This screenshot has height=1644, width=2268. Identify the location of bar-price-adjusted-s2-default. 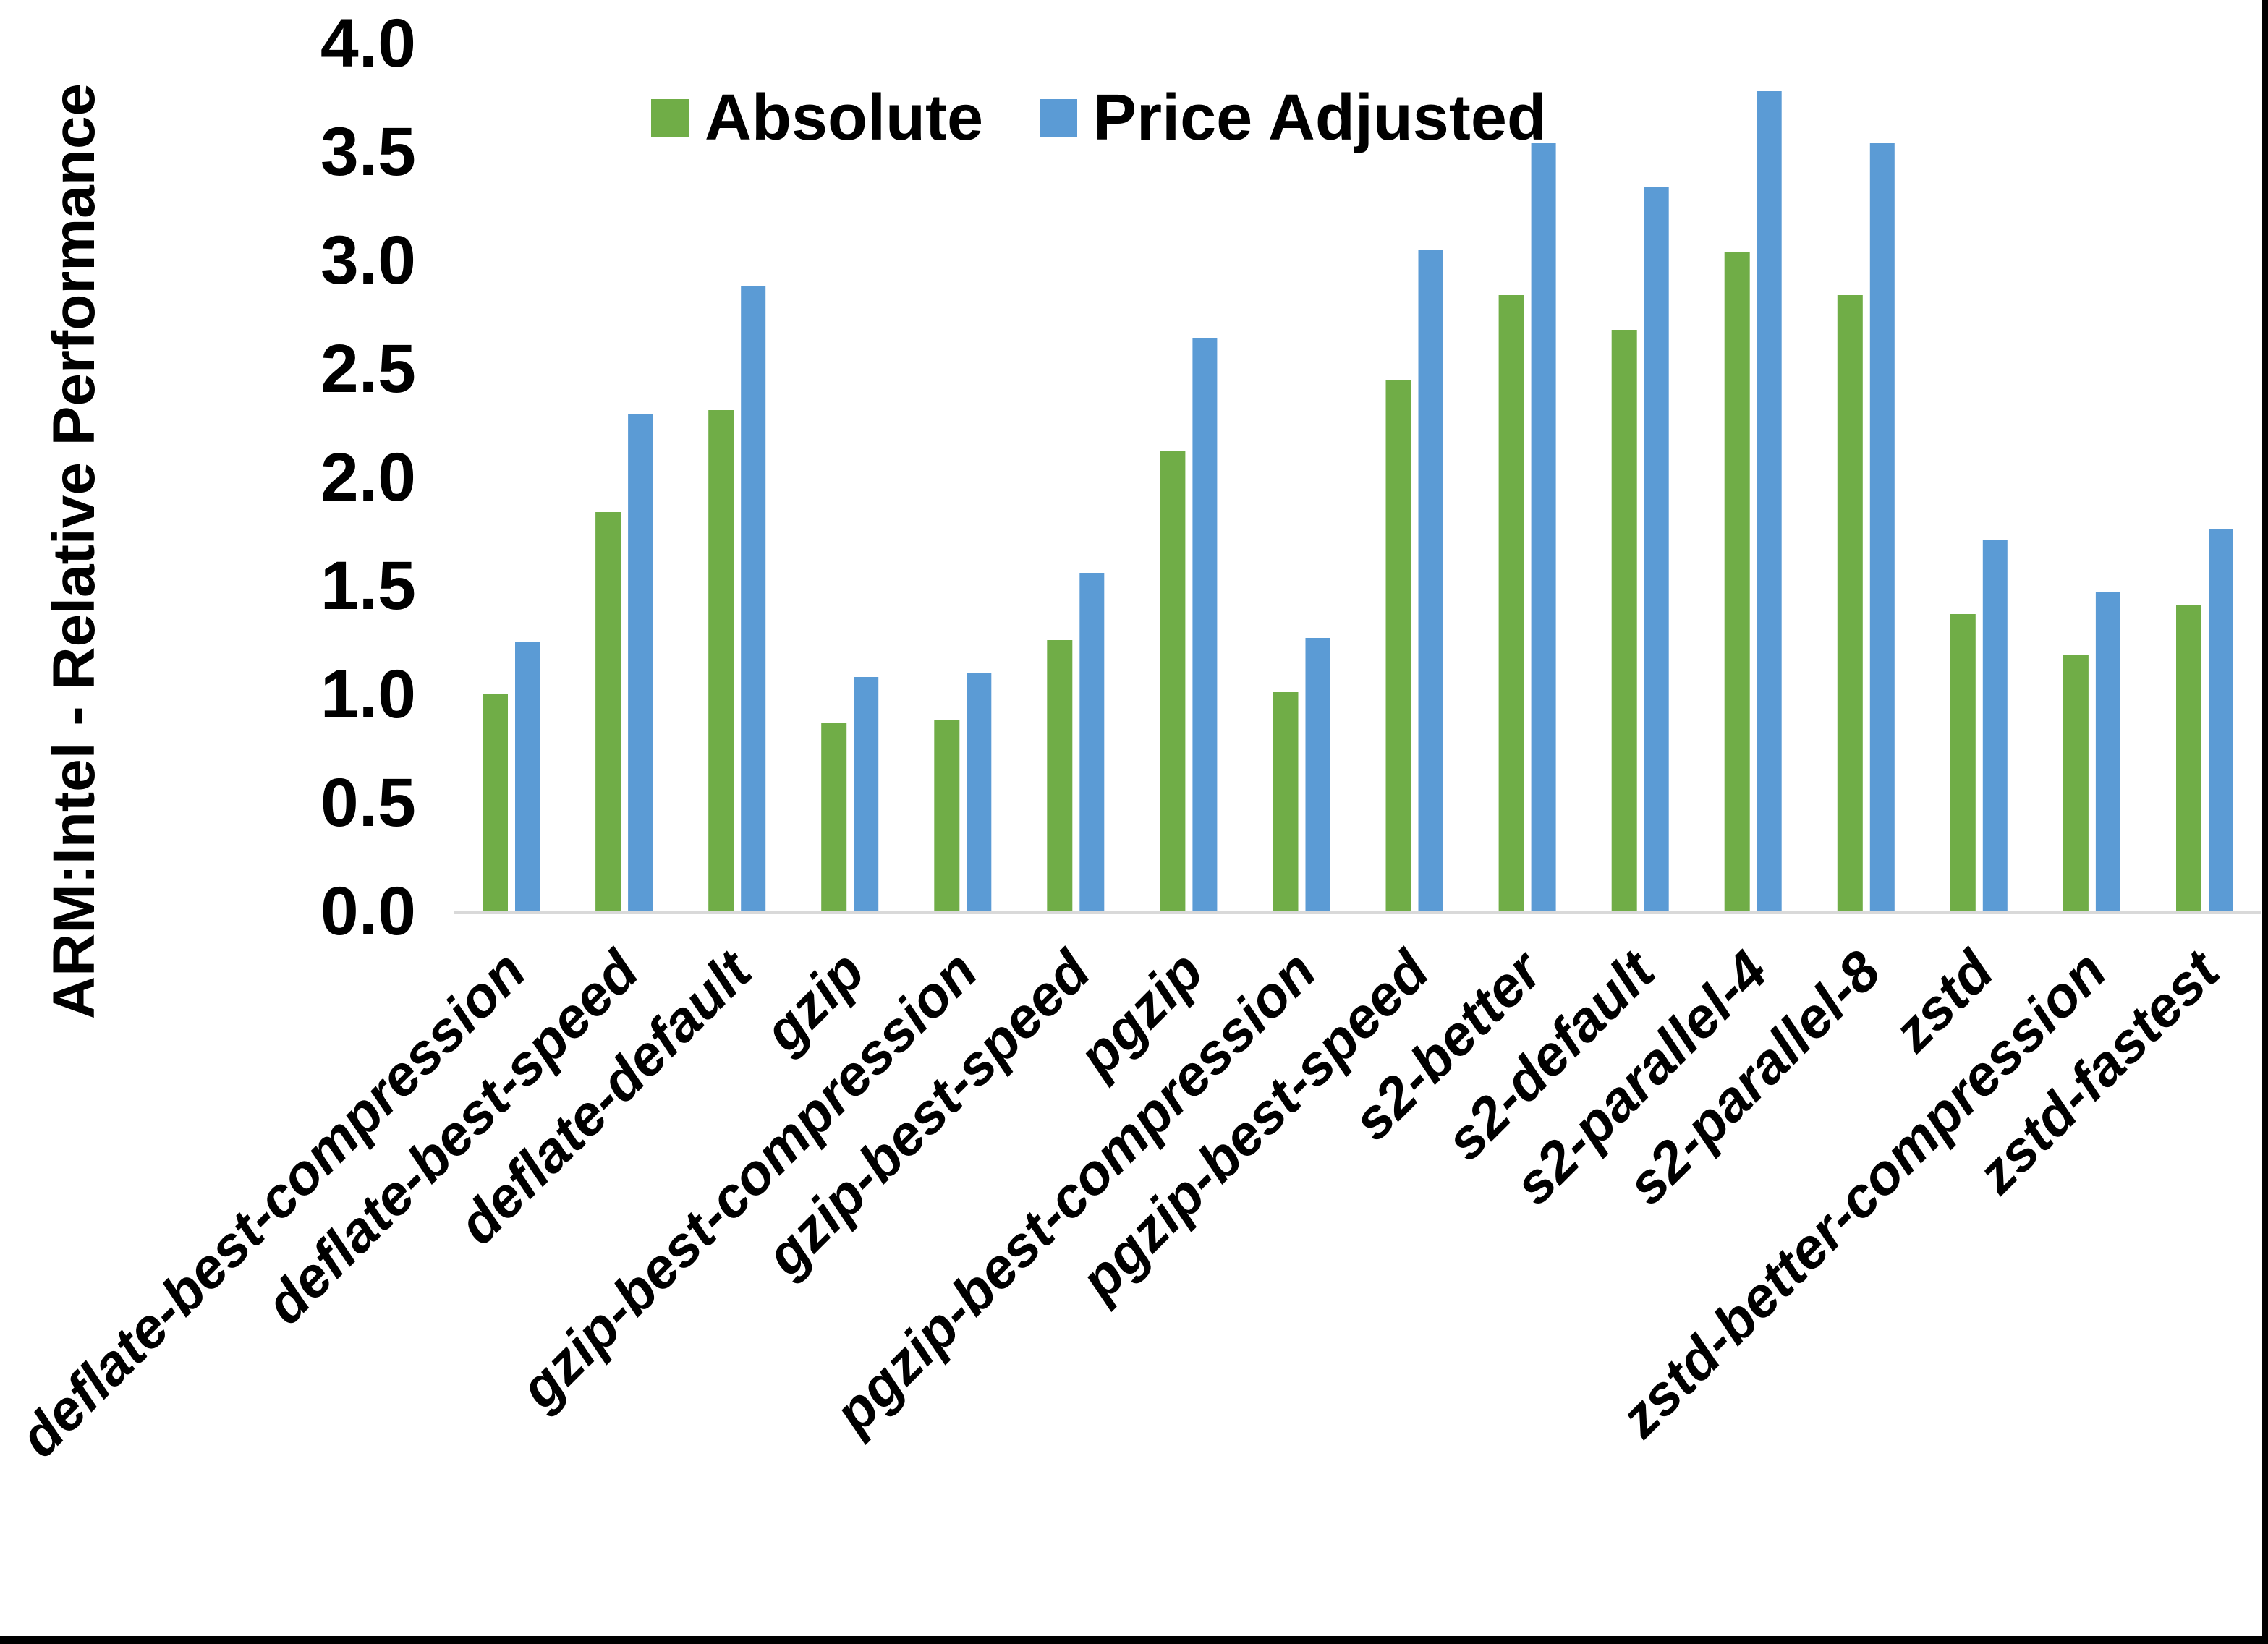
(1656, 549).